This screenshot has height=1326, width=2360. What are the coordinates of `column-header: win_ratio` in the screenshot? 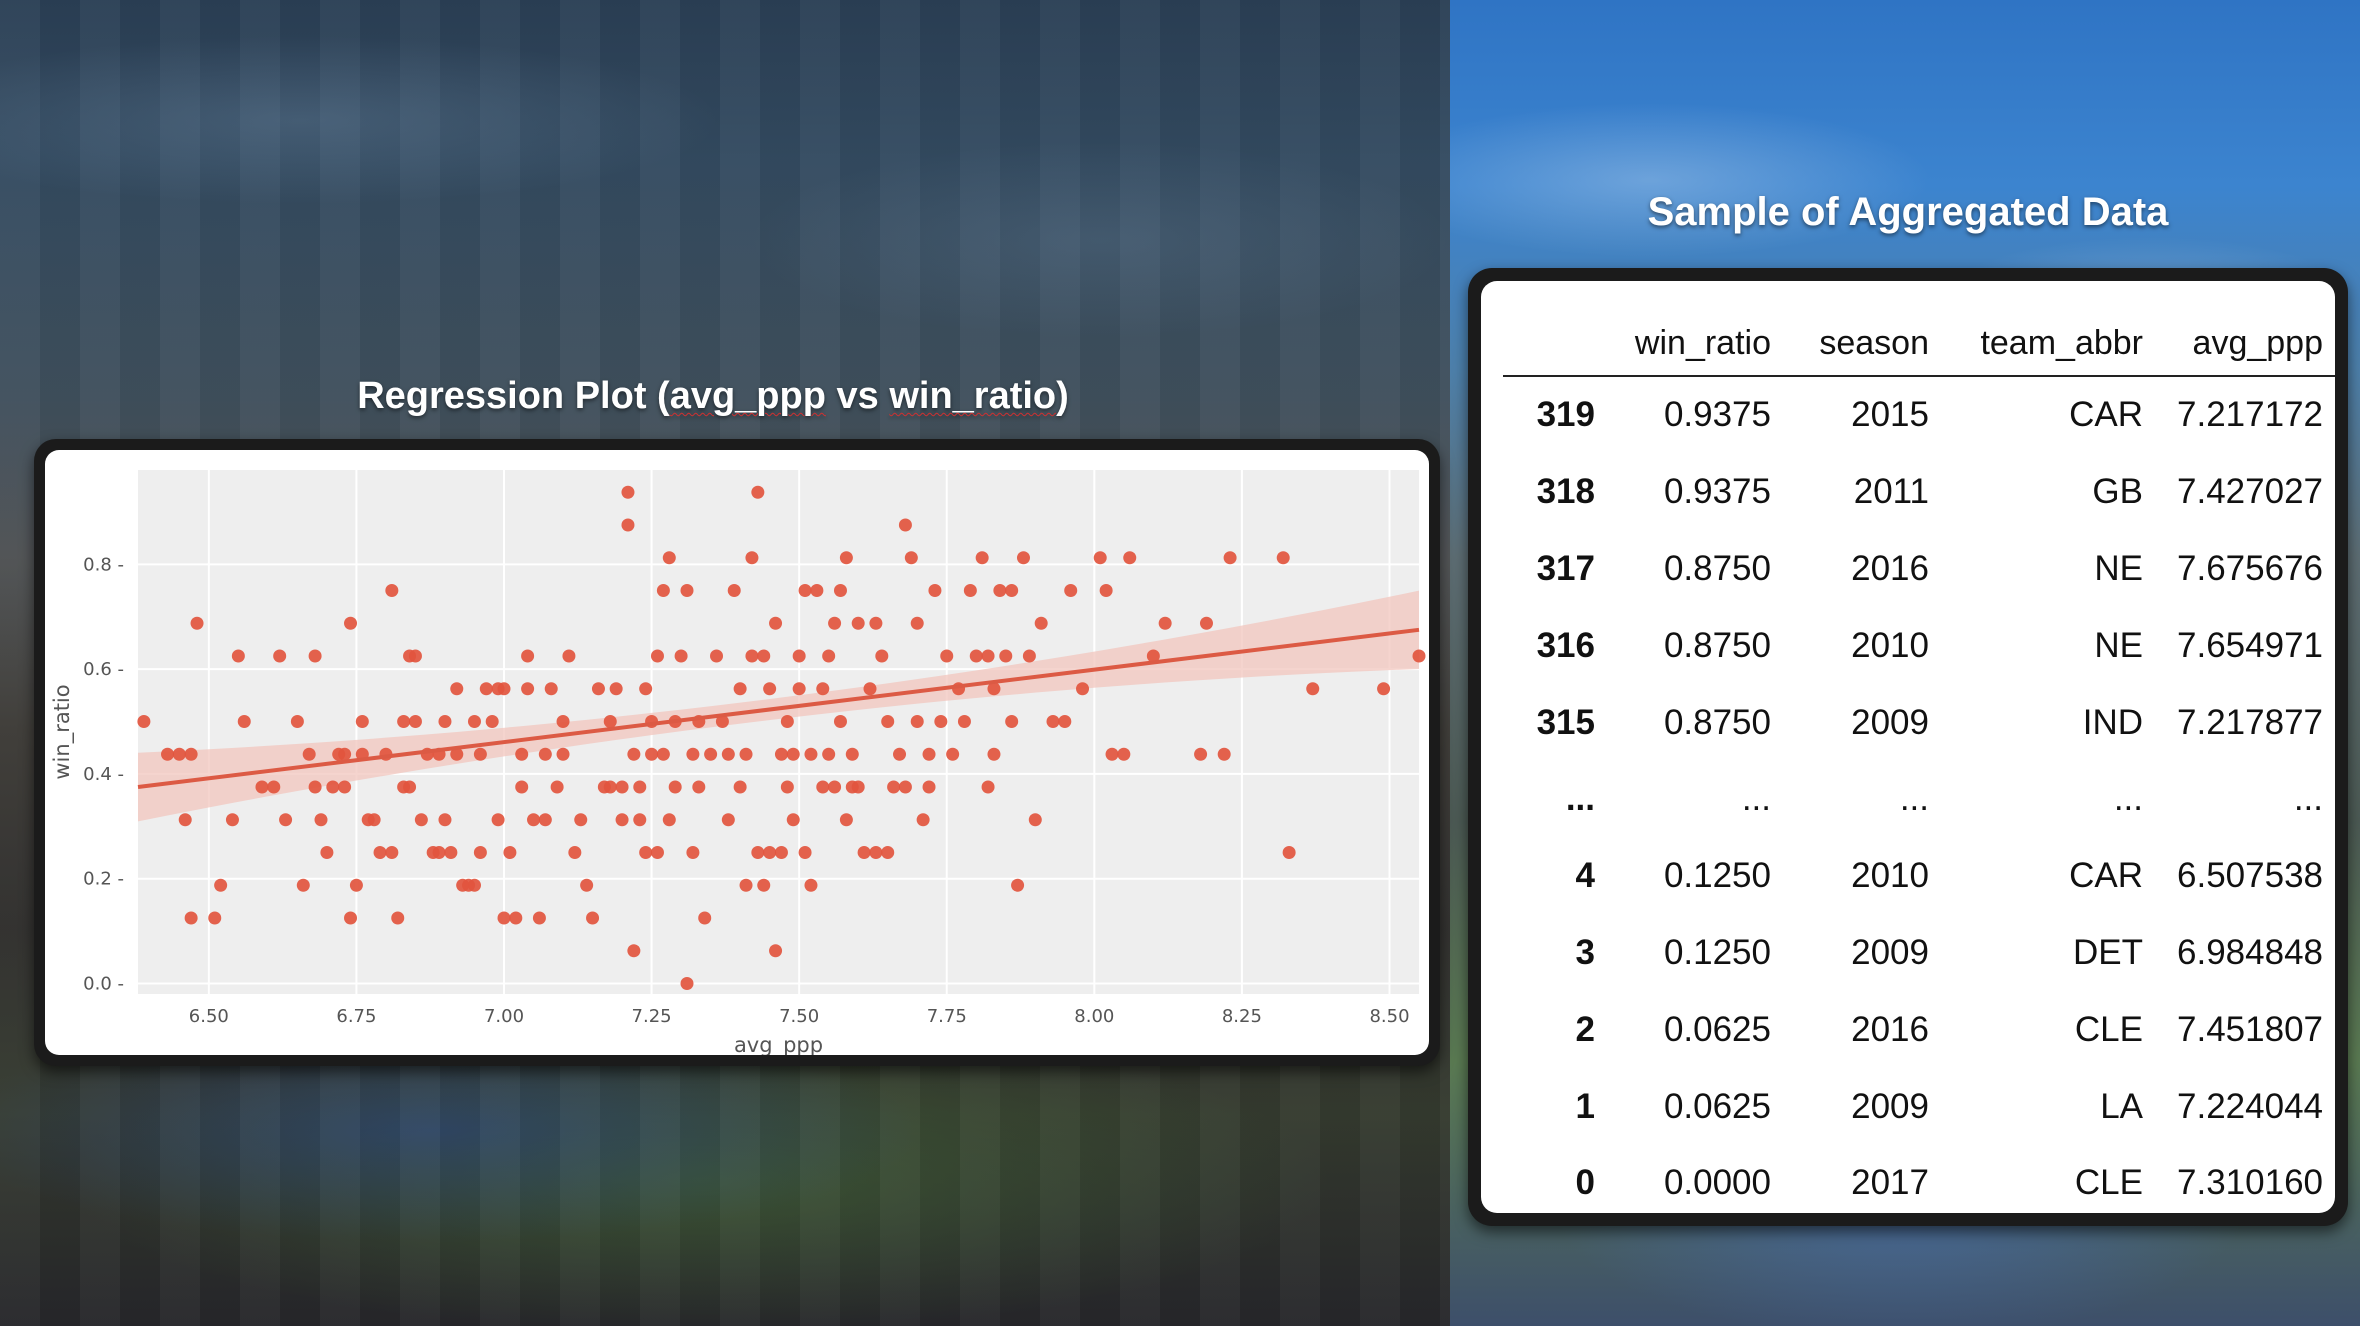 It's located at (1699, 344).